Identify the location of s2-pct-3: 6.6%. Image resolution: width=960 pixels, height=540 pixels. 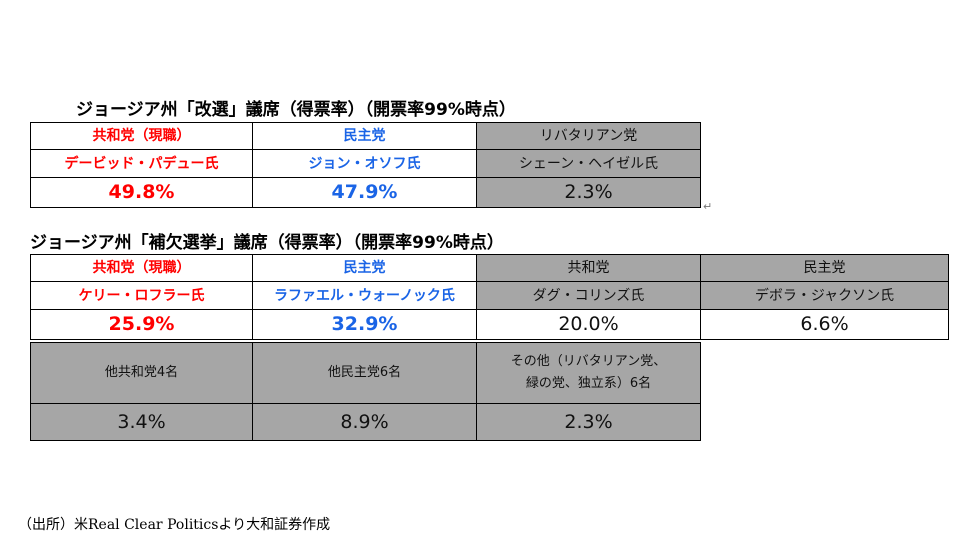
(824, 324).